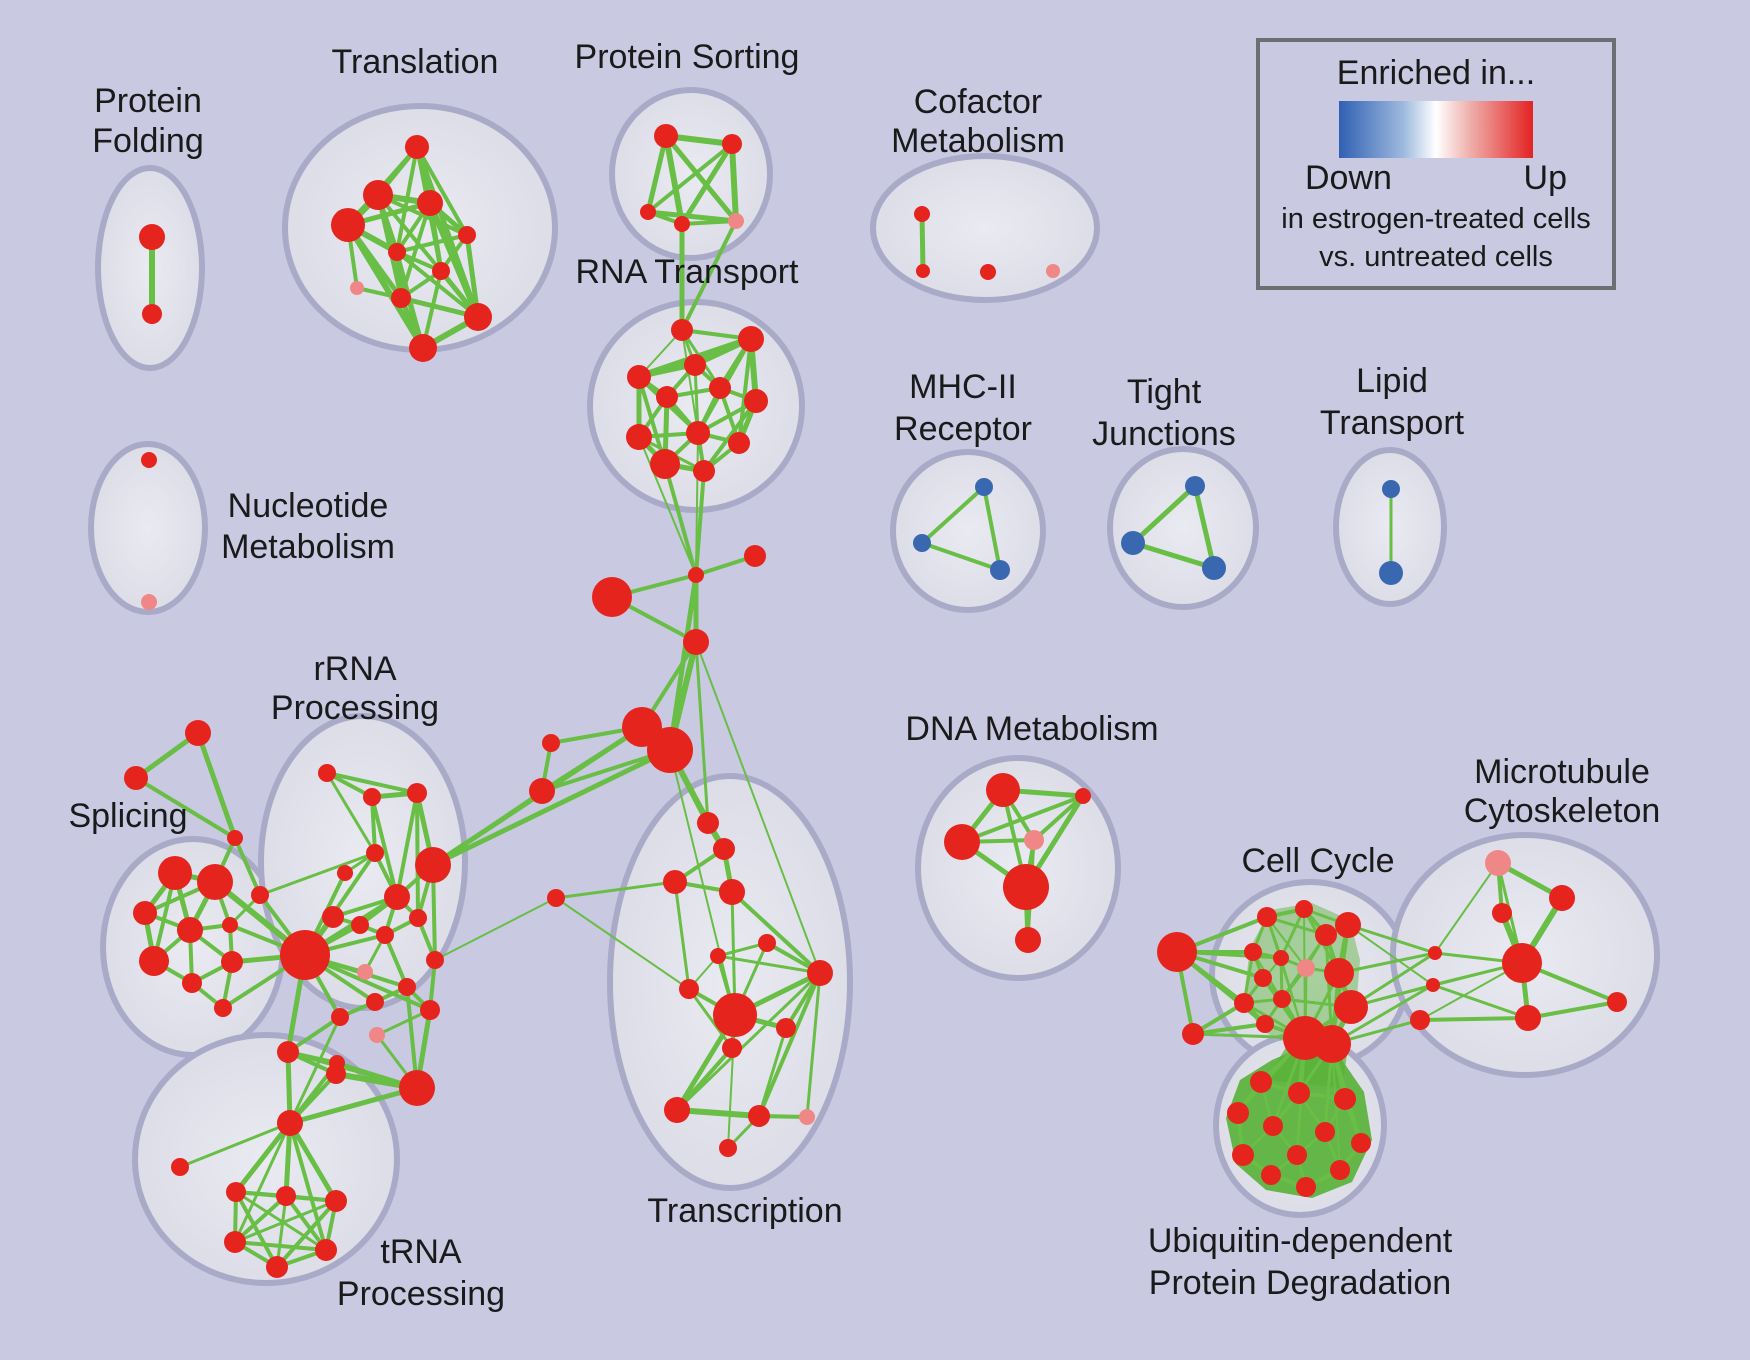 This screenshot has width=1750, height=1360. Describe the element at coordinates (700, 523) in the screenshot. I see `edge-rt12-j1` at that location.